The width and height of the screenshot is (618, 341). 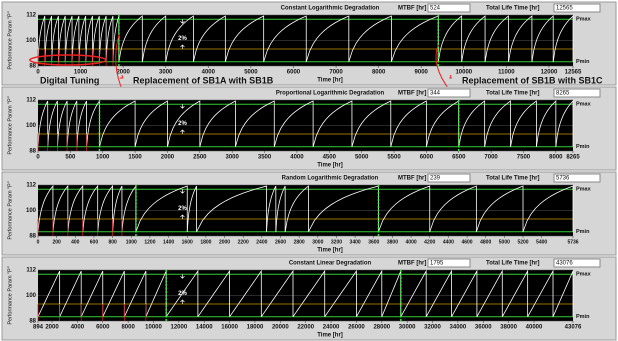 I want to click on x-tick-label: 2200, so click(x=243, y=242).